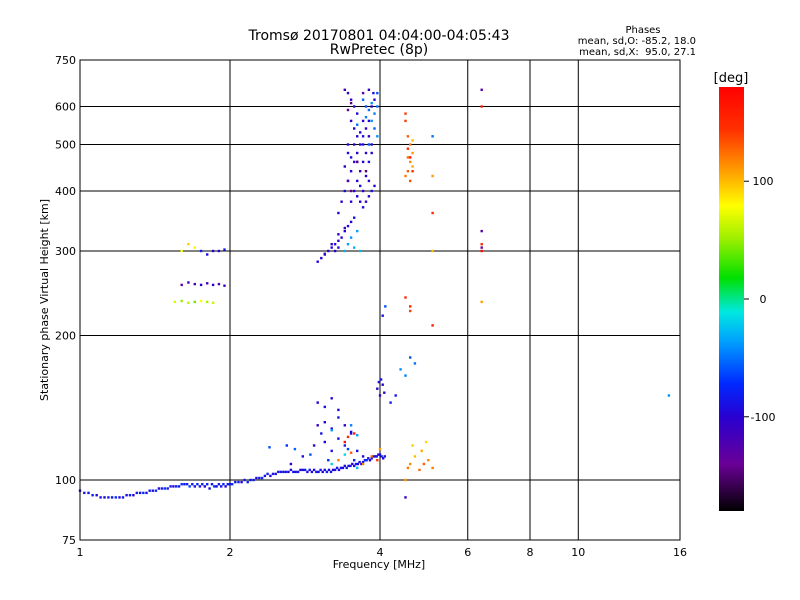 The width and height of the screenshot is (800, 600). I want to click on y-tick-label: 400, so click(65, 191).